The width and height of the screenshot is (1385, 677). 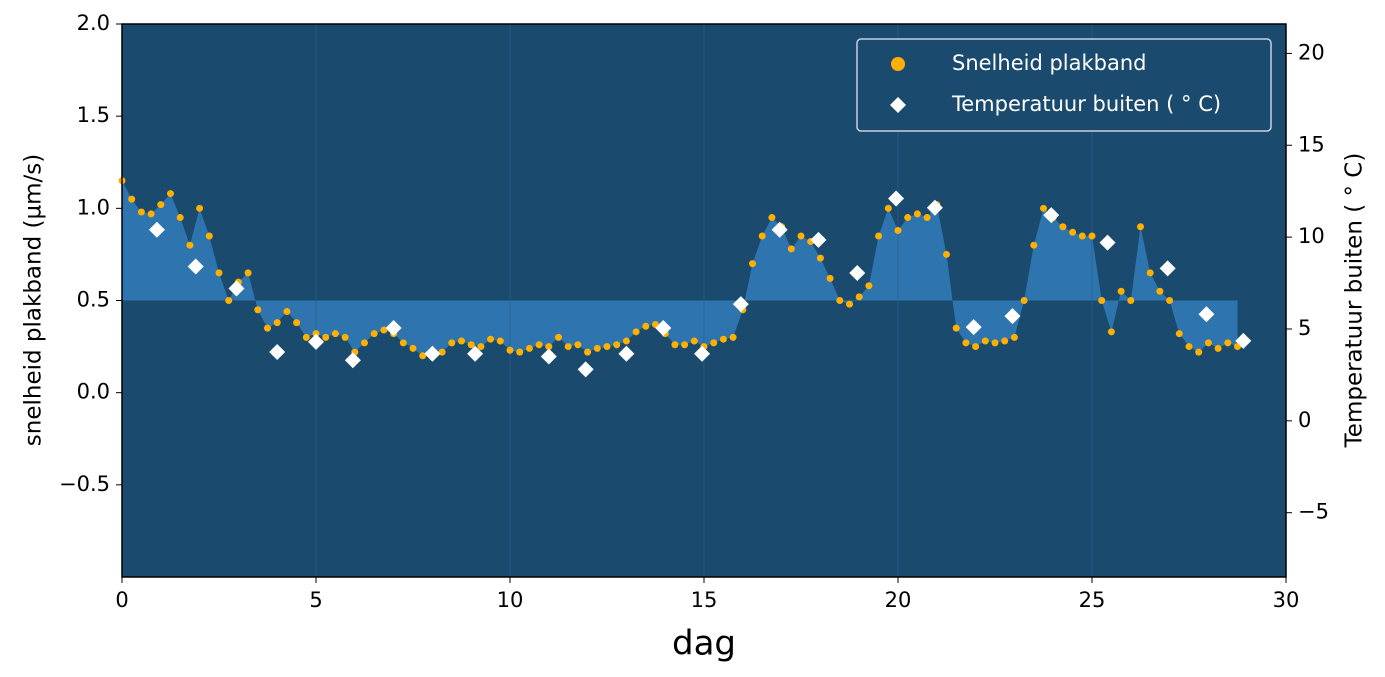 I want to click on x-tick-label: 25, so click(x=1092, y=600).